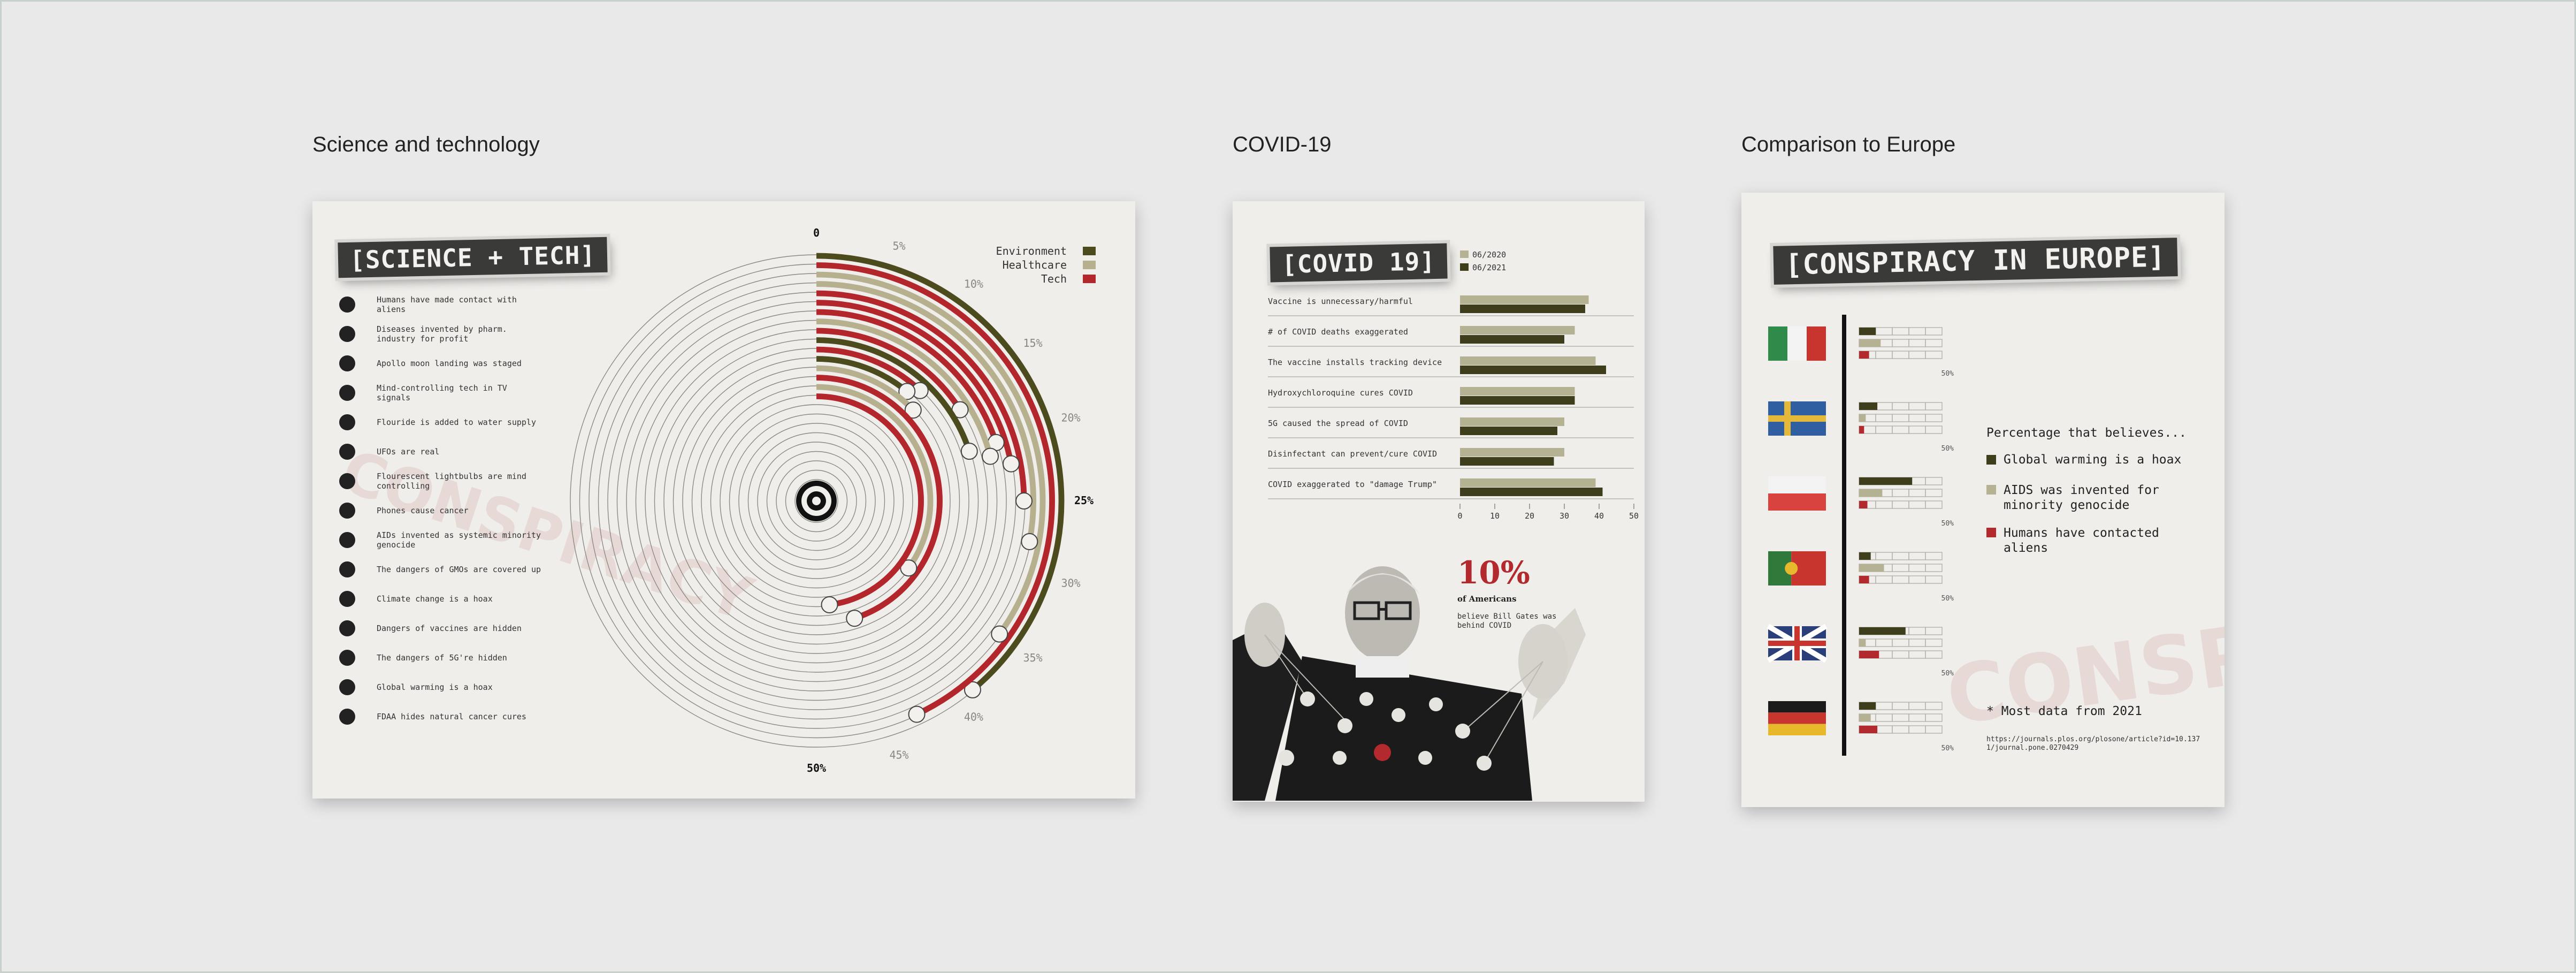  Describe the element at coordinates (1634, 516) in the screenshot. I see `x-tick-label: 50` at that location.